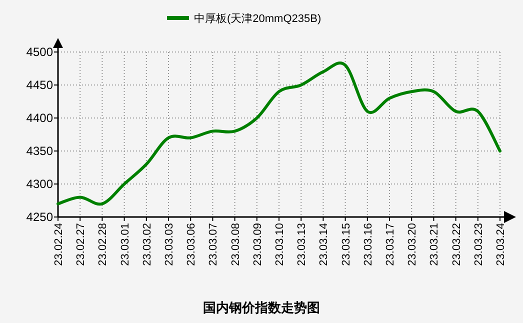 The height and width of the screenshot is (323, 523). I want to click on x-tick-label: 23.03.02, so click(147, 244).